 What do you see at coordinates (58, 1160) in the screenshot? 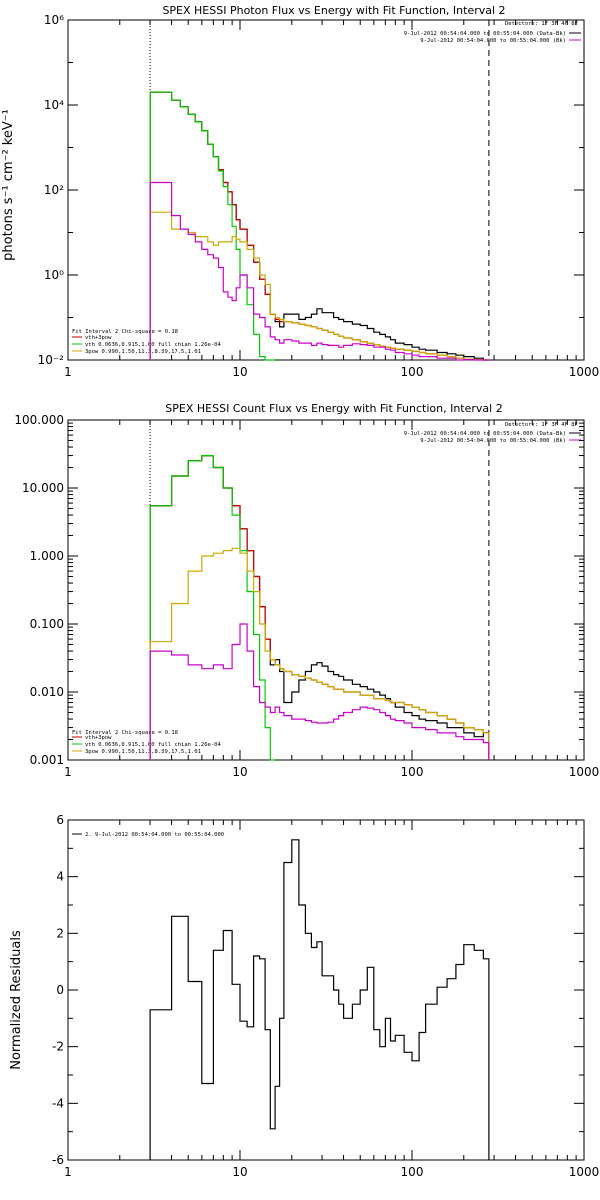
I see `y-tick-label: -6` at bounding box center [58, 1160].